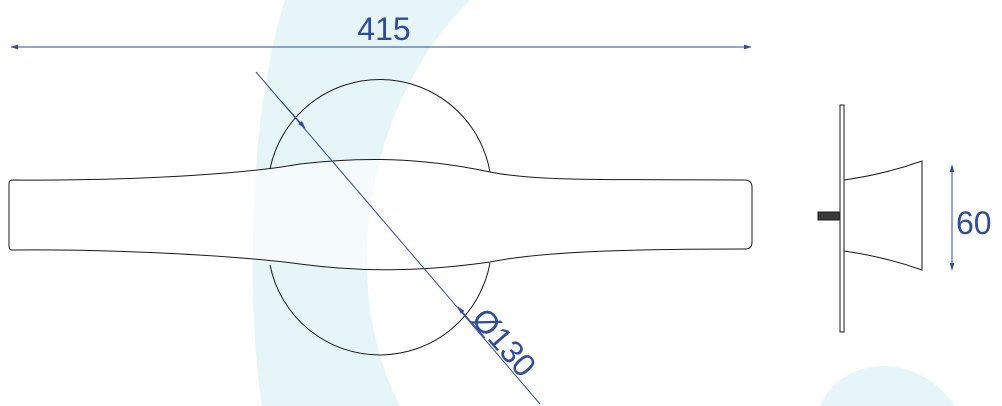  I want to click on dimension-label-length: 415, so click(383, 29).